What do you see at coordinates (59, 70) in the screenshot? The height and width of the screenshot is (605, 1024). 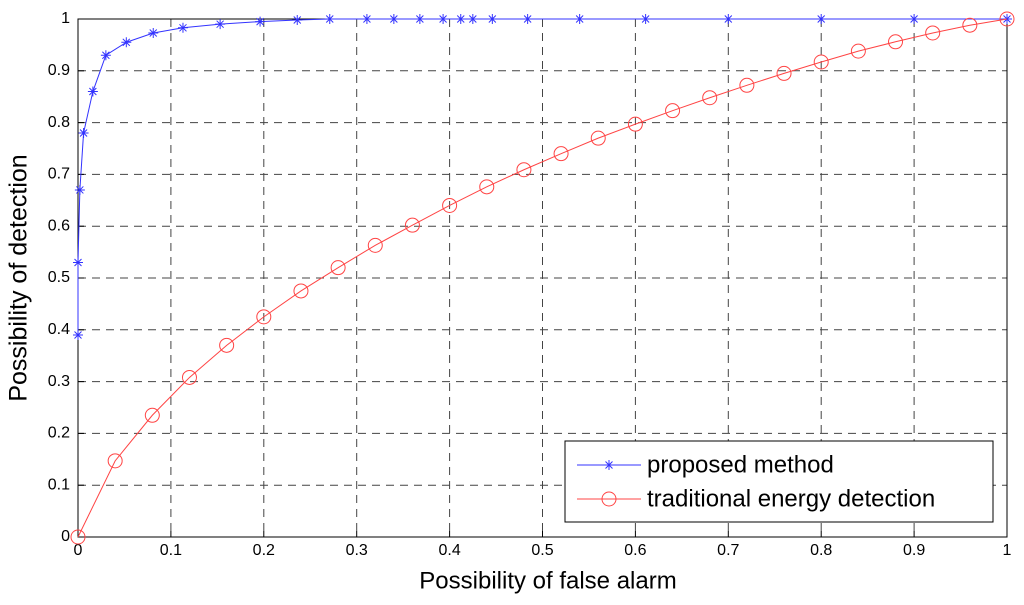 I see `y-tick-label: 0.9` at bounding box center [59, 70].